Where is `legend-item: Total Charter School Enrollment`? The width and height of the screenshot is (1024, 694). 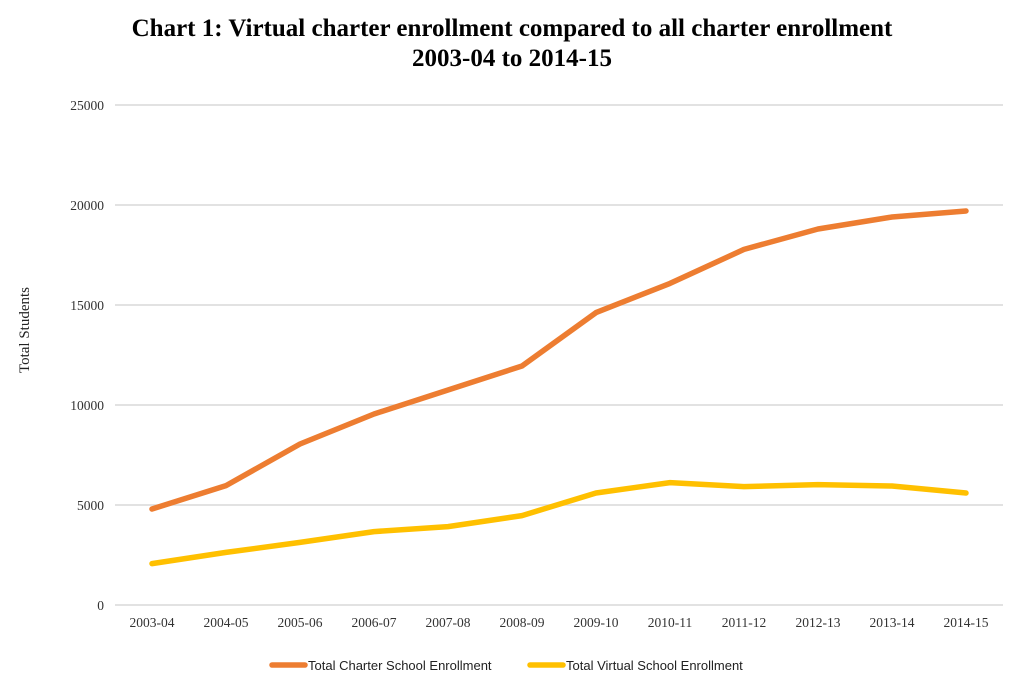 legend-item: Total Charter School Enrollment is located at coordinates (380, 665).